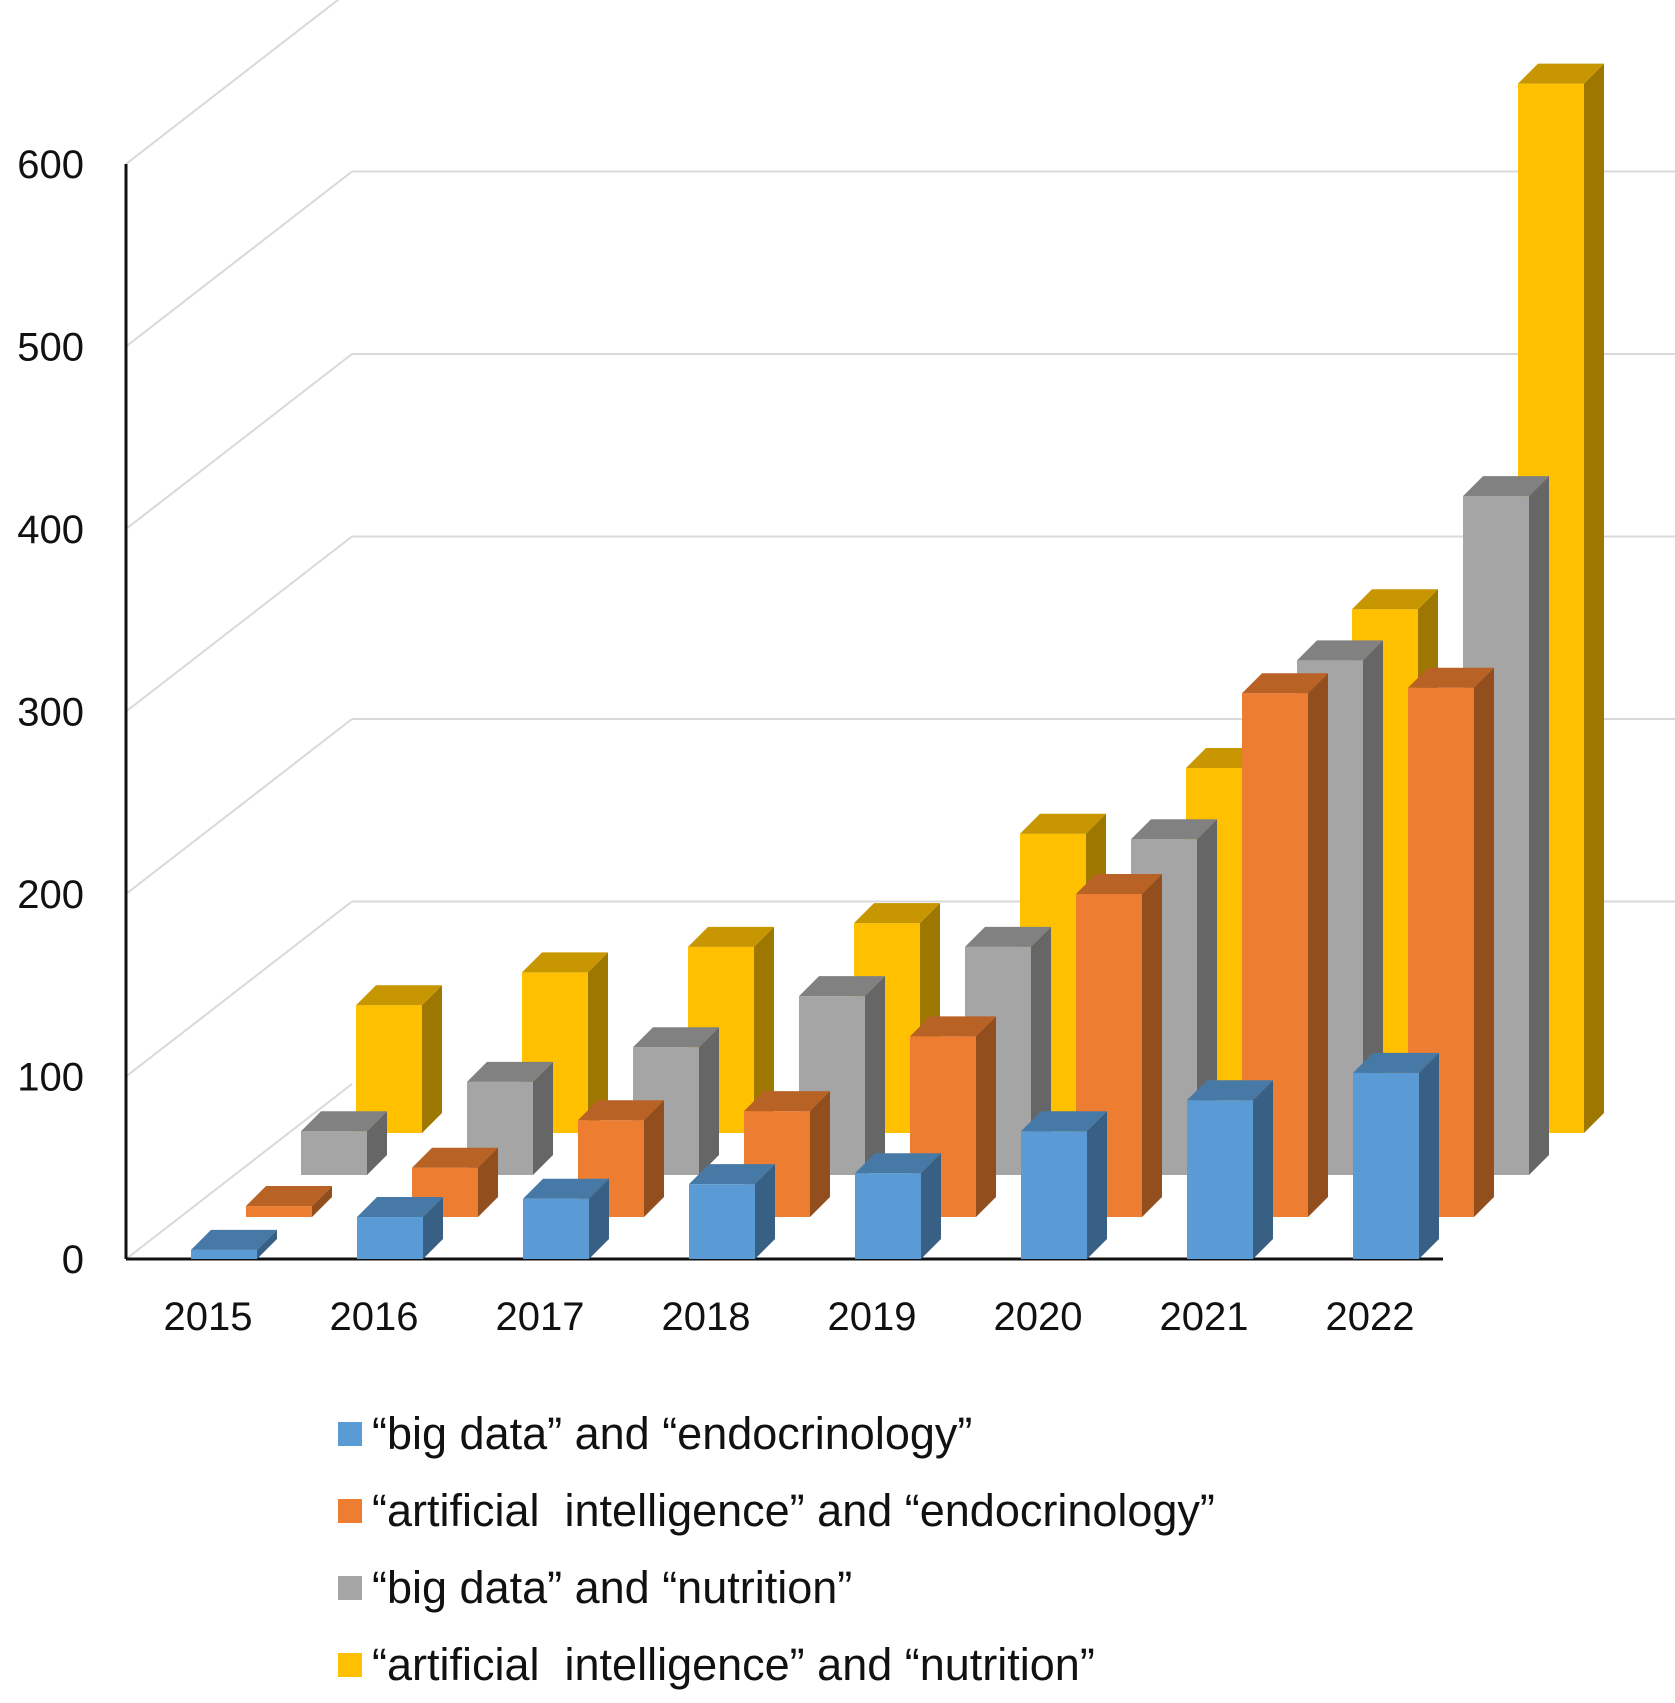  What do you see at coordinates (872, 1317) in the screenshot?
I see `x-tick-label: 2019` at bounding box center [872, 1317].